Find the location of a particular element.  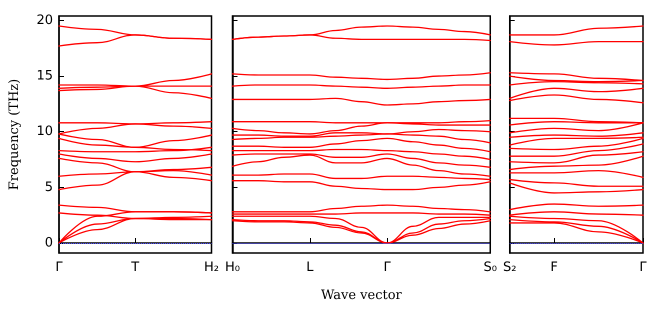

x-tick-label: S₀ is located at coordinates (491, 267).